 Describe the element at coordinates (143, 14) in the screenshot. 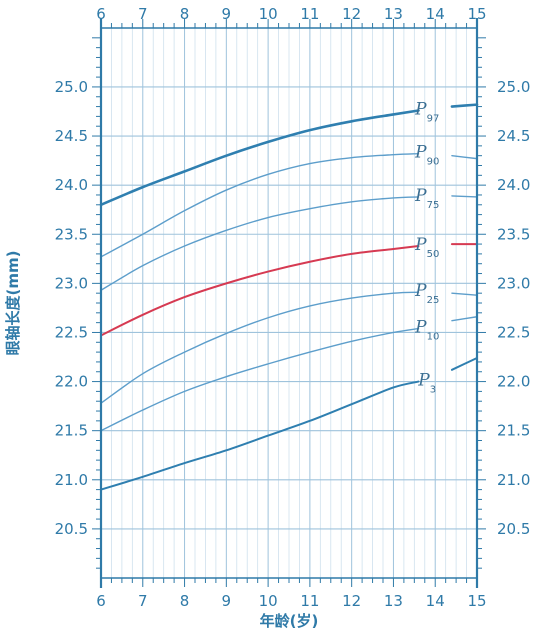

I see `x-tick-label-top: 7` at that location.